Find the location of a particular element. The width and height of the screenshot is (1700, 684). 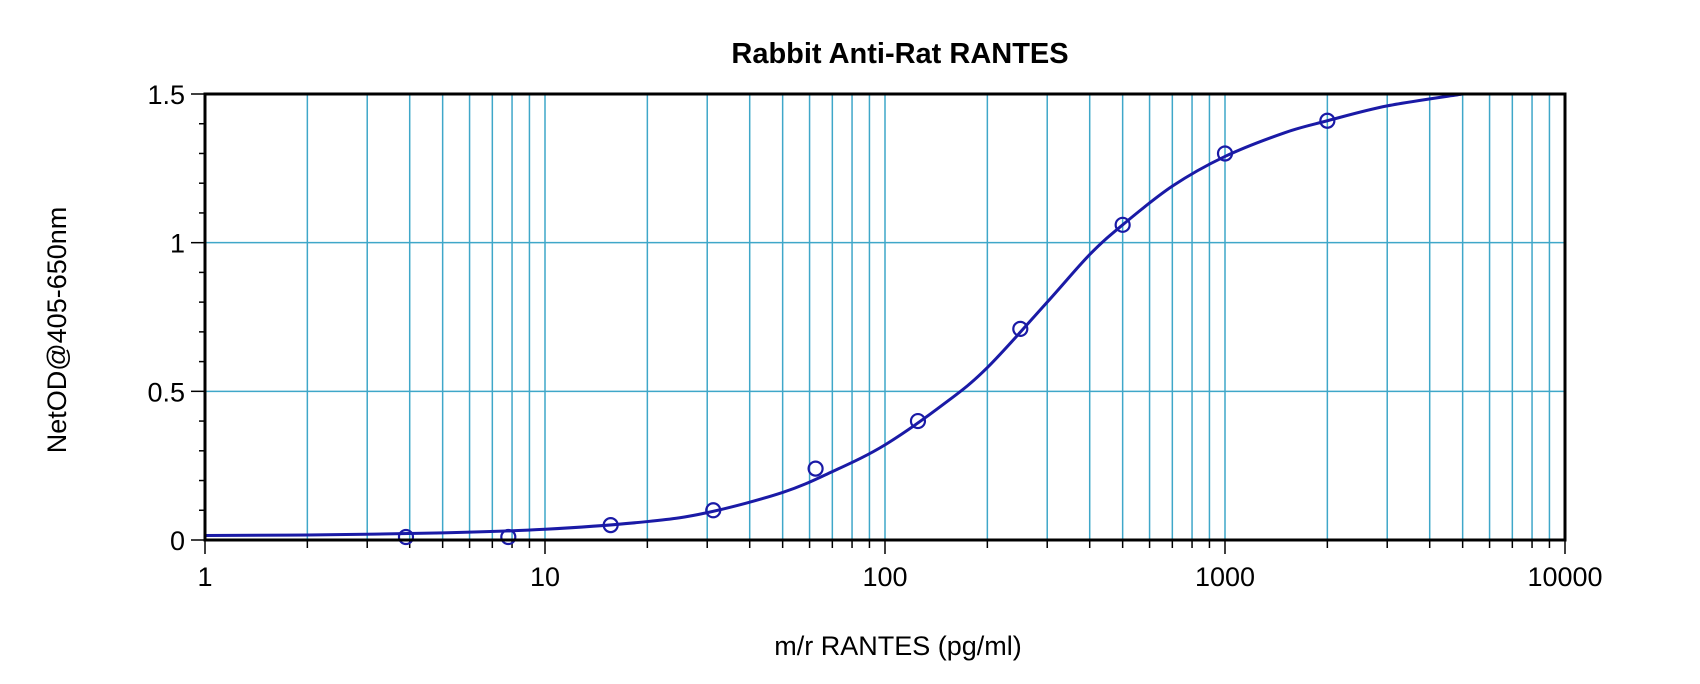

x-axis-label: m/r RANTES (pg/ml) is located at coordinates (898, 646).